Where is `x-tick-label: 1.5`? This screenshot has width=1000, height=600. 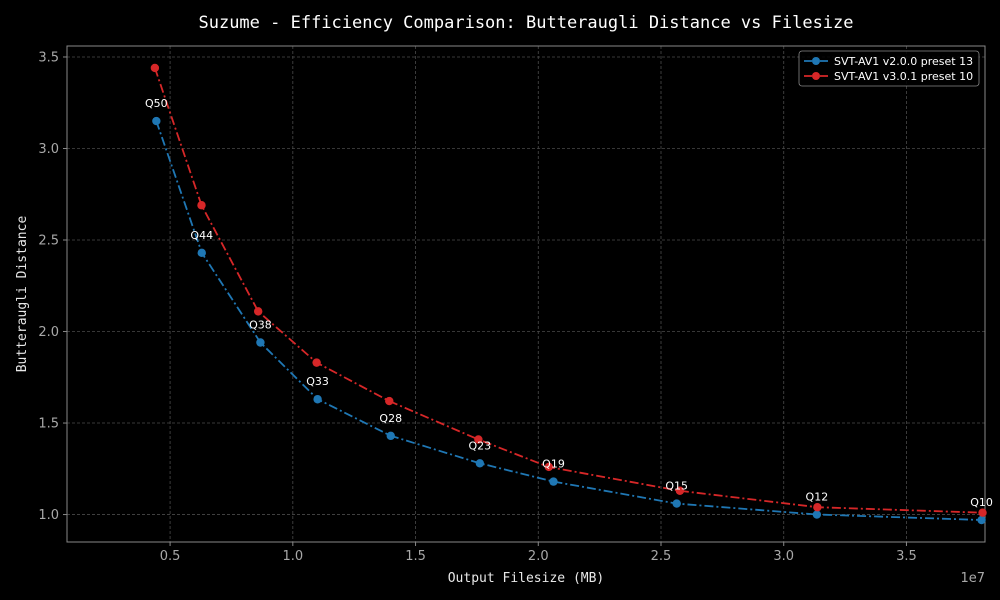
x-tick-label: 1.5 is located at coordinates (415, 556).